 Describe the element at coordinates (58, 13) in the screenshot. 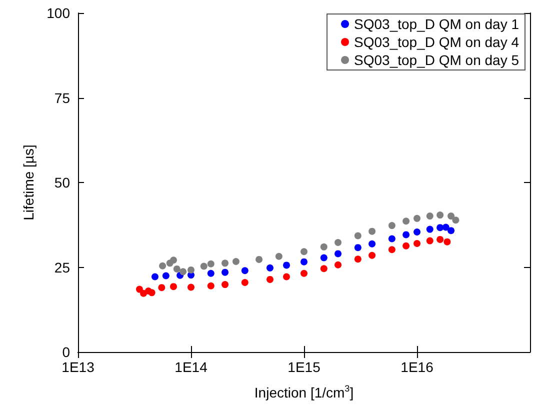

I see `y-tick-label: 100` at that location.